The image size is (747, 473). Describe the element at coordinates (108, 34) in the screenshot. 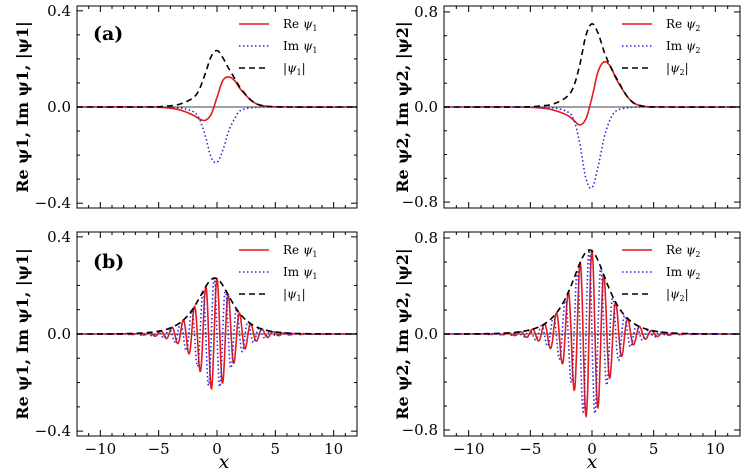

I see `panel-label: (a)` at that location.